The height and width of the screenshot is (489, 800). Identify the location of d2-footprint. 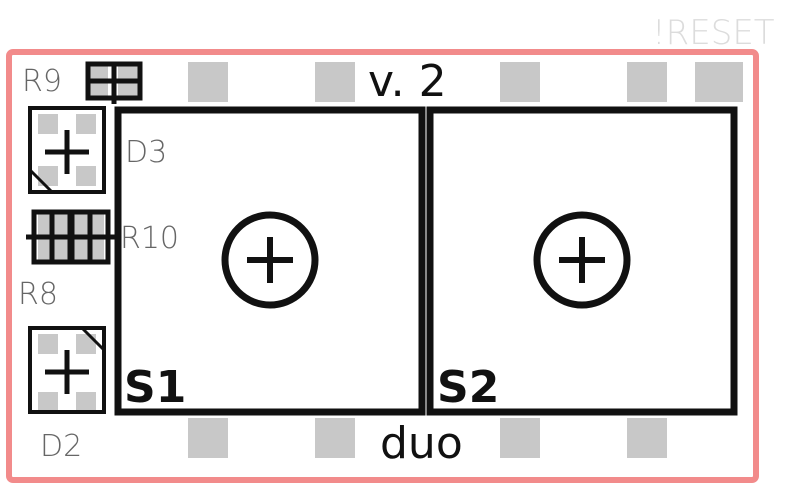
(67, 370).